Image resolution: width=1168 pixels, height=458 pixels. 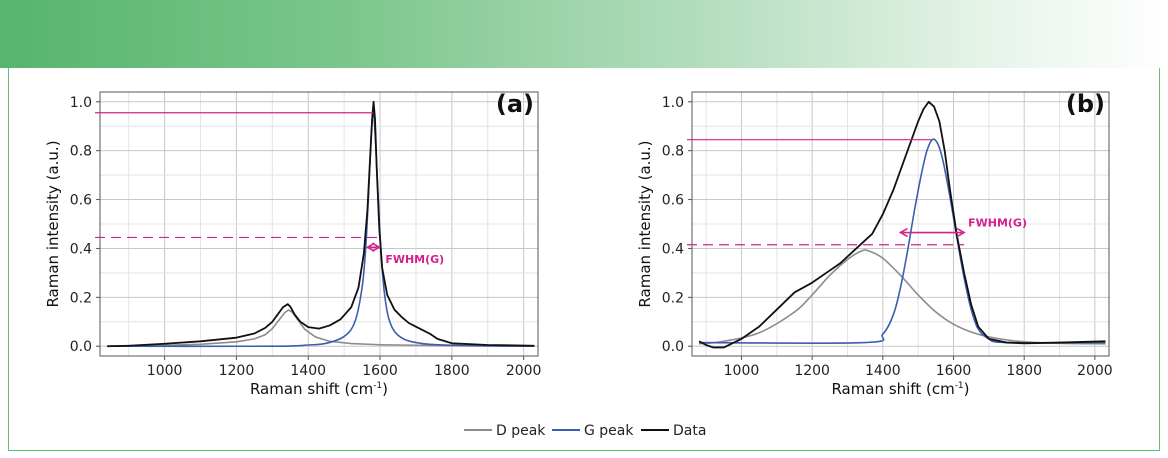 What do you see at coordinates (689, 431) in the screenshot?
I see `legend-label-data: Data` at bounding box center [689, 431].